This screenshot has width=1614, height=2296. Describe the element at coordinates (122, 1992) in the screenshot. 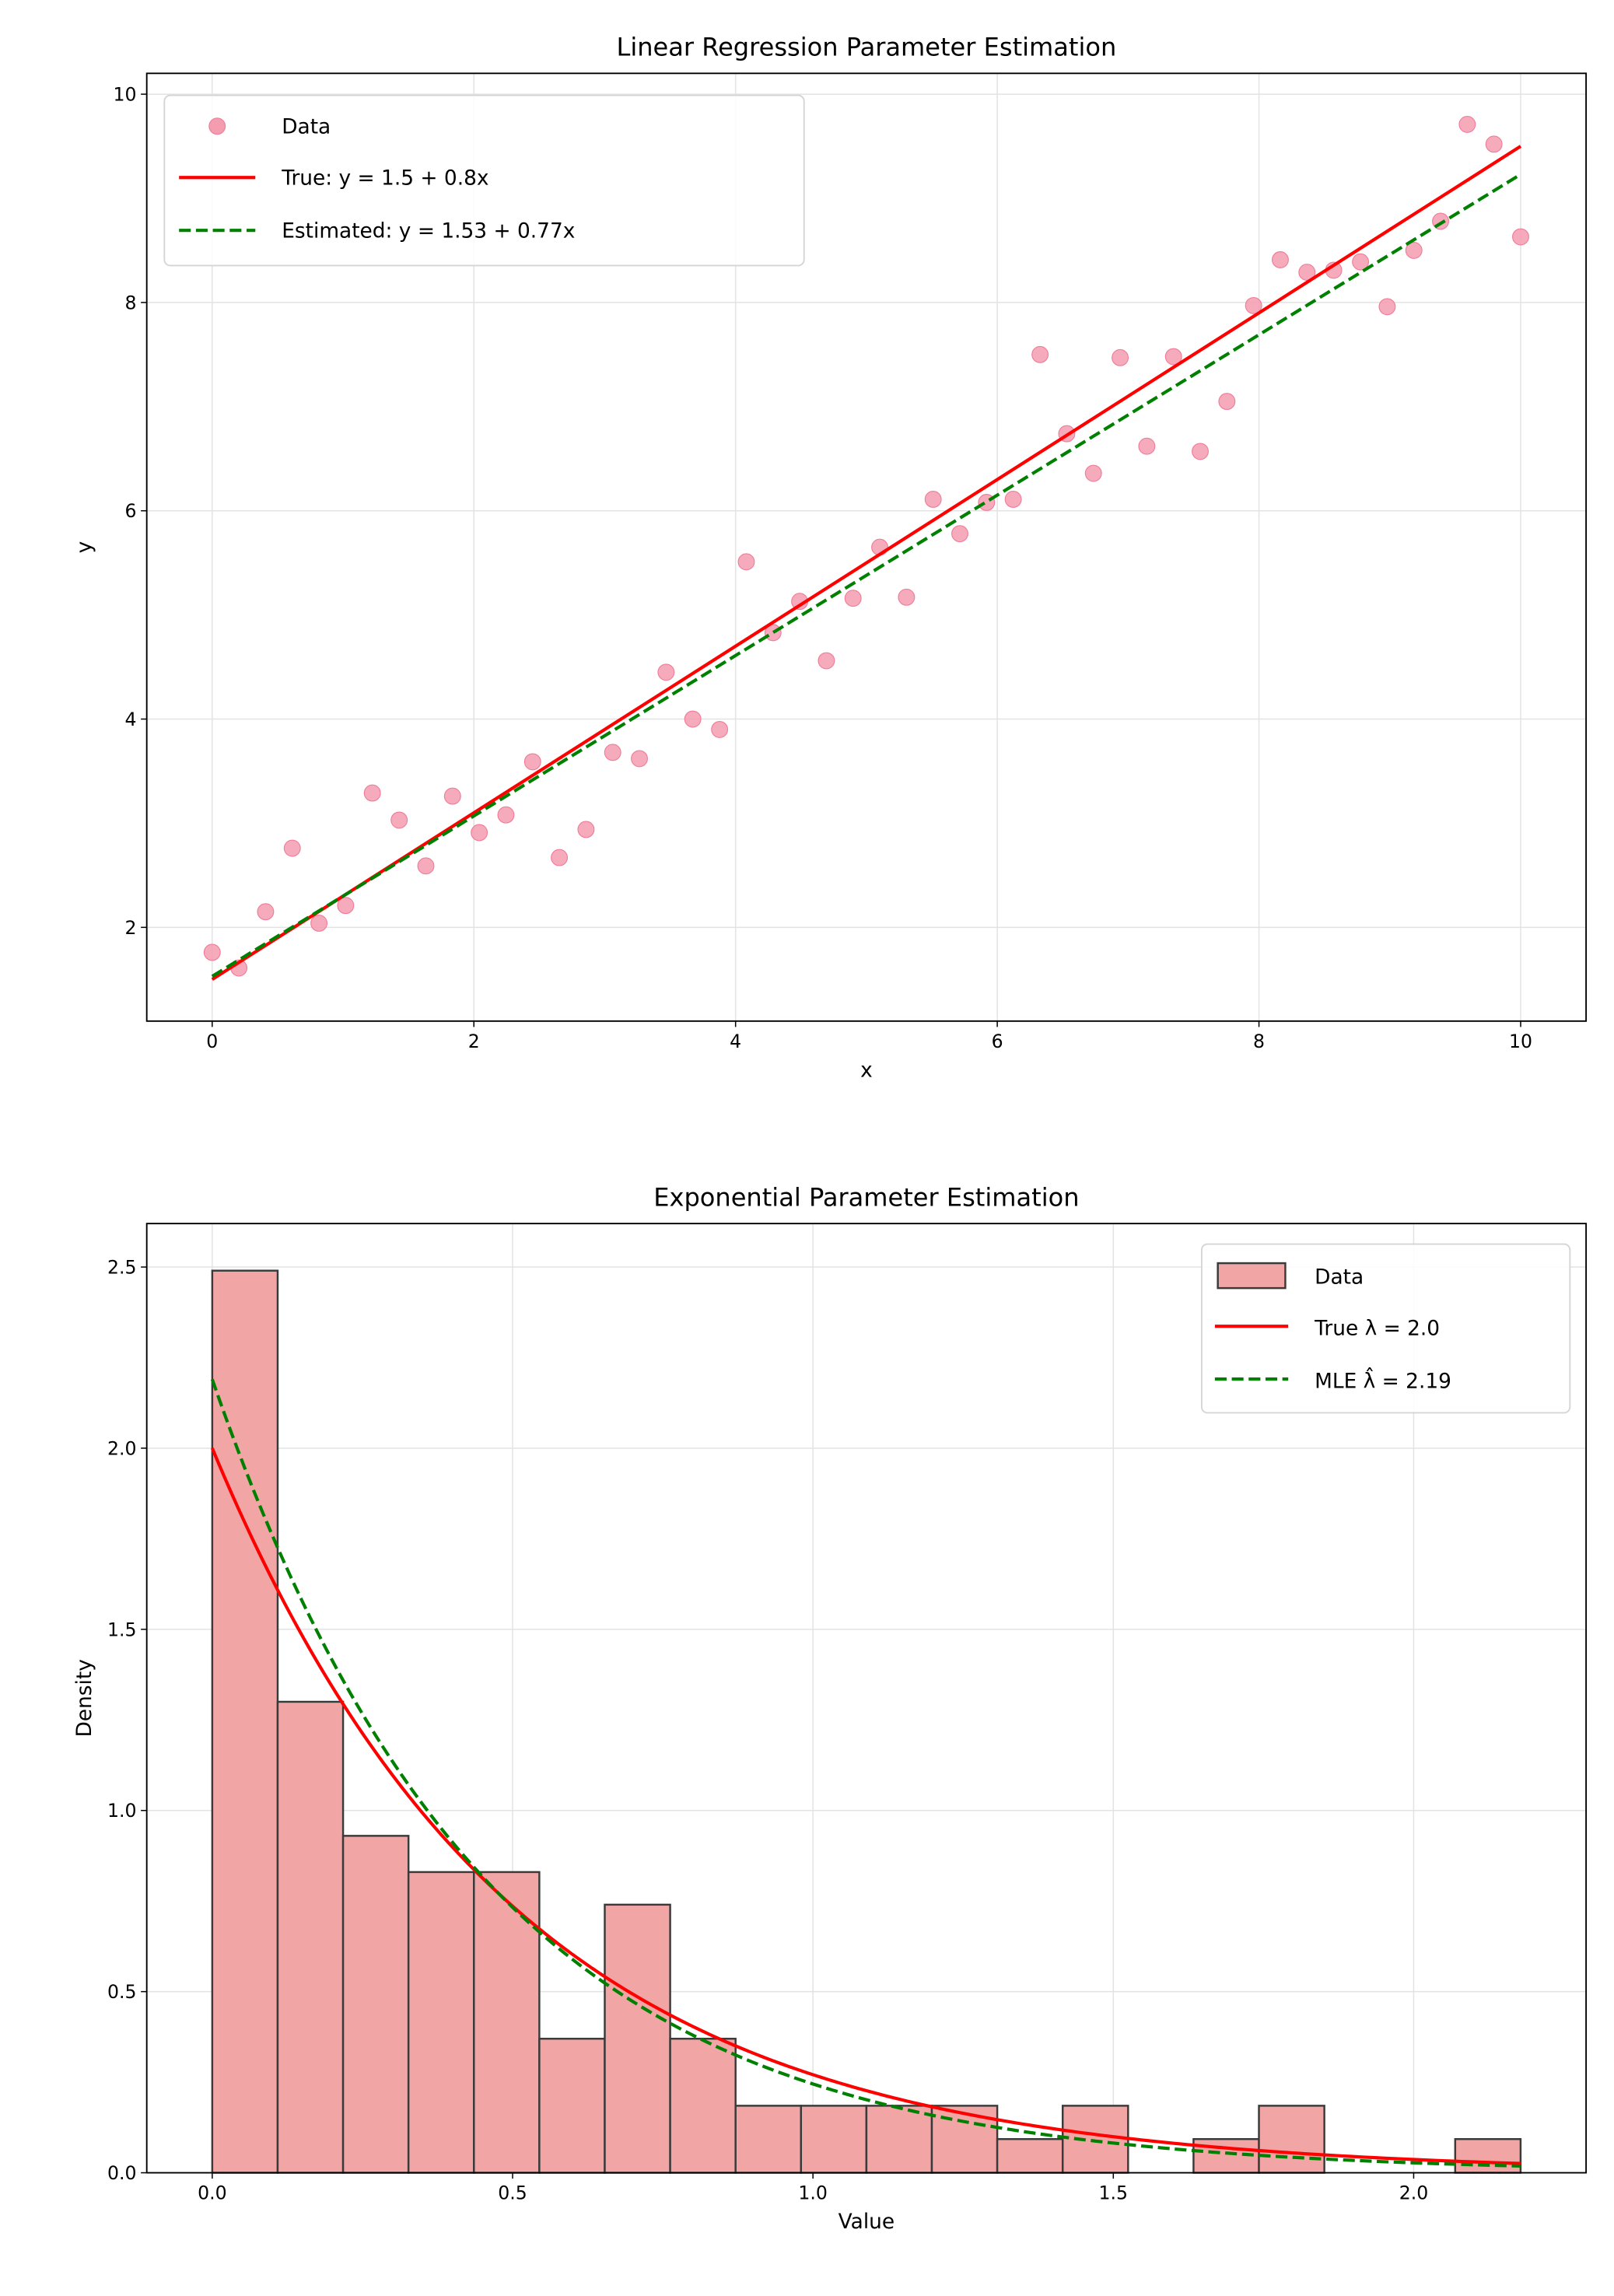

I see `y-tick-label: 0.5` at that location.